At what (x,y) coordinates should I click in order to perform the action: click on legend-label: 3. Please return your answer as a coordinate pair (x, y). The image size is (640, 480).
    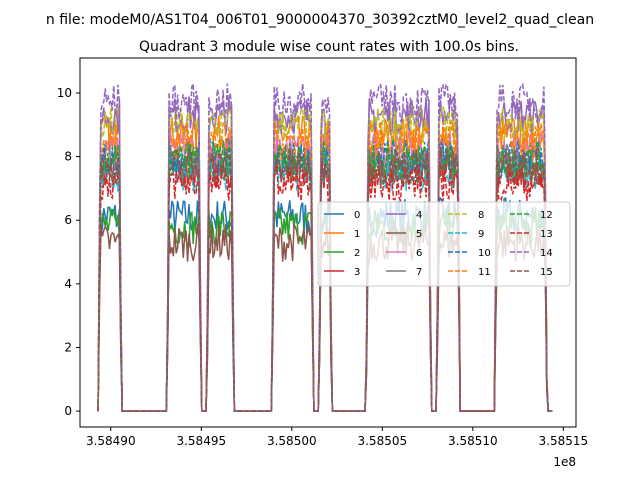
    Looking at the image, I should click on (357, 272).